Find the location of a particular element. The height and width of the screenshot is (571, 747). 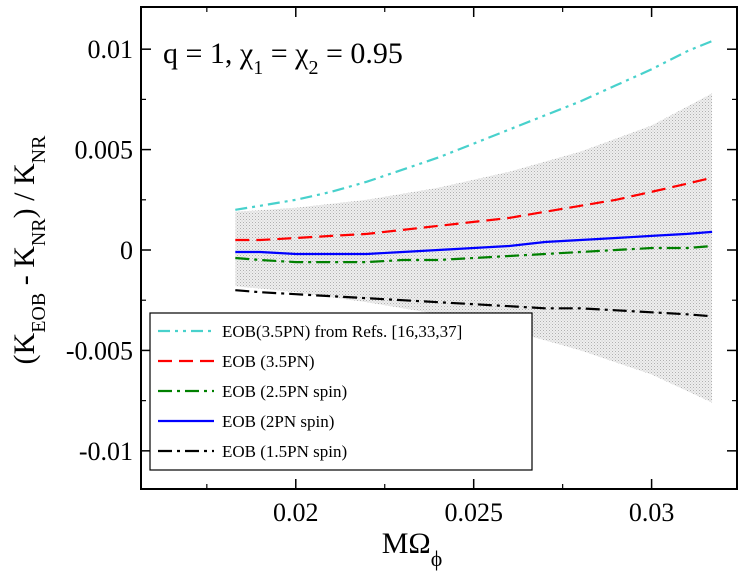

legend-label-1: EOB(3.5PN) from Refs. [16,33,37] is located at coordinates (342, 331).